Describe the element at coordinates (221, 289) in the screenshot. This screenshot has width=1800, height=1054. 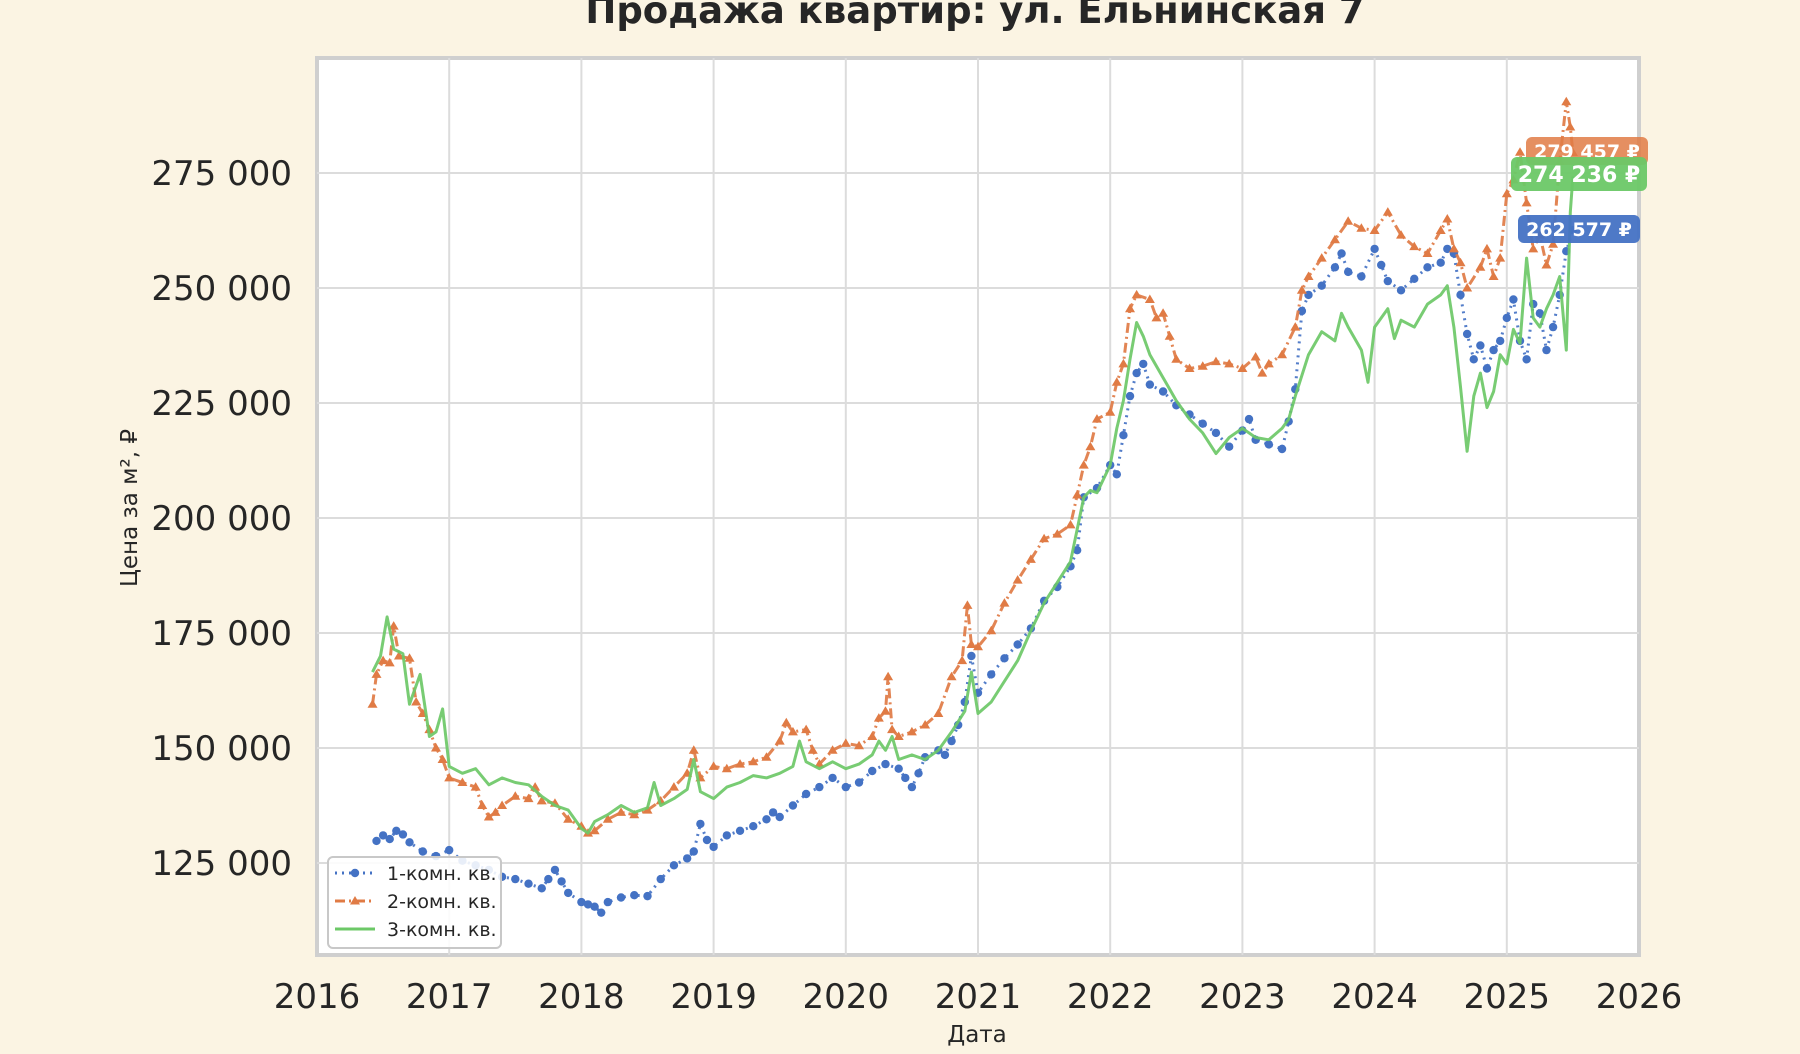
I see `y-tick-label: 250 000` at that location.